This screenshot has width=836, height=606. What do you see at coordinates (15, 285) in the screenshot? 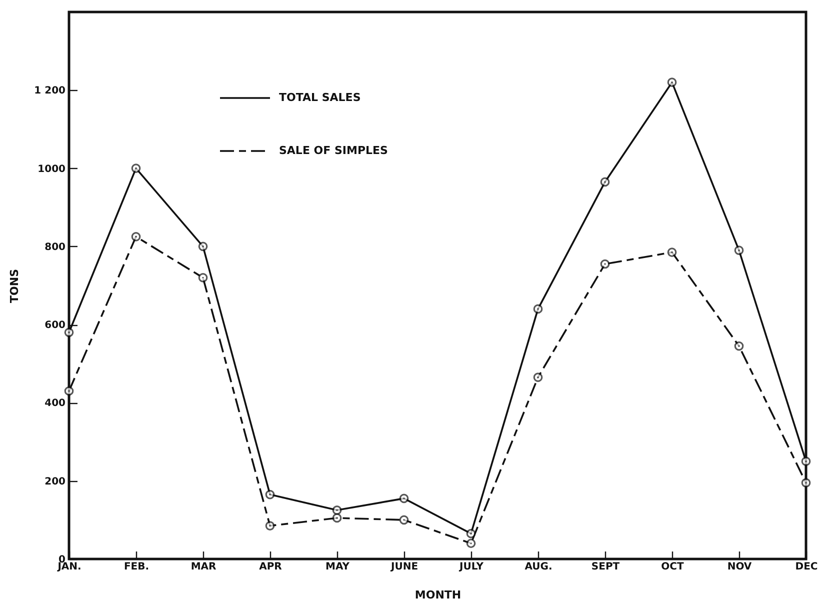
I see `y-axis-title: TONS` at bounding box center [15, 285].